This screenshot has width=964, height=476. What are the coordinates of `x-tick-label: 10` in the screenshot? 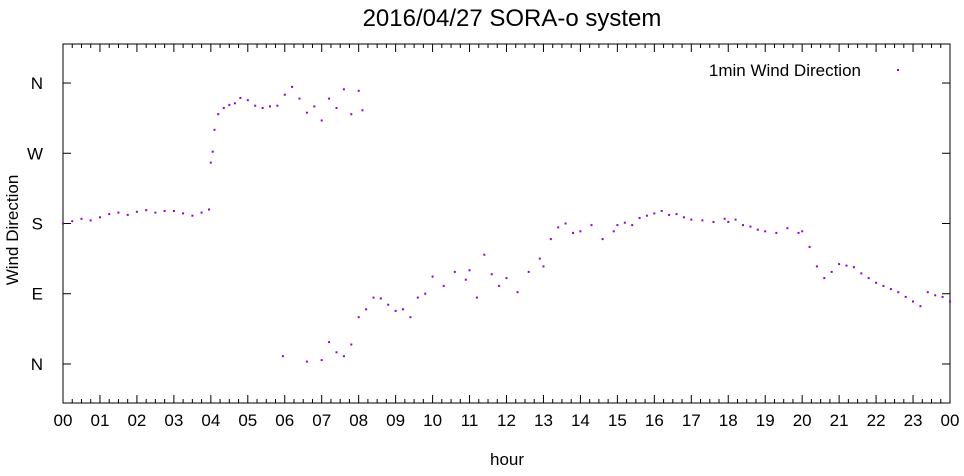 It's located at (432, 420).